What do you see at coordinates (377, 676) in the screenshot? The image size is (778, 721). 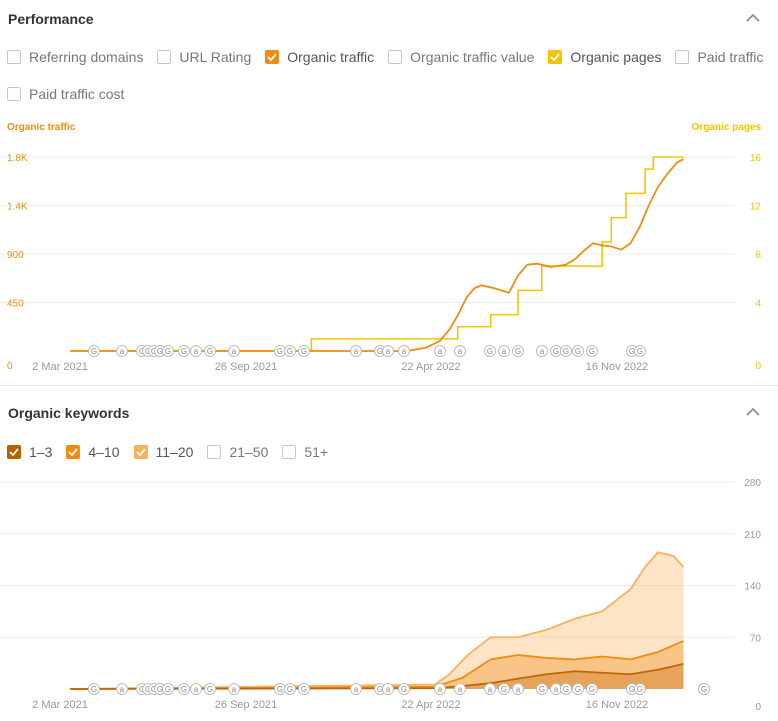 I see `keywords-line-1–3` at bounding box center [377, 676].